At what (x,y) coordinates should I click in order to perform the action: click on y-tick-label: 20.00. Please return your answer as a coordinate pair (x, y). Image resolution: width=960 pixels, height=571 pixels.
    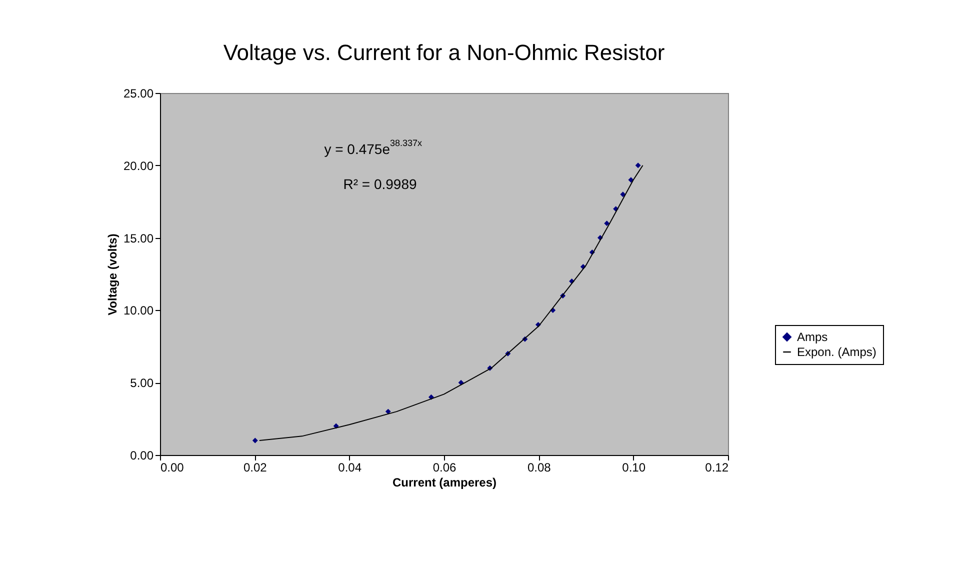
    Looking at the image, I should click on (138, 165).